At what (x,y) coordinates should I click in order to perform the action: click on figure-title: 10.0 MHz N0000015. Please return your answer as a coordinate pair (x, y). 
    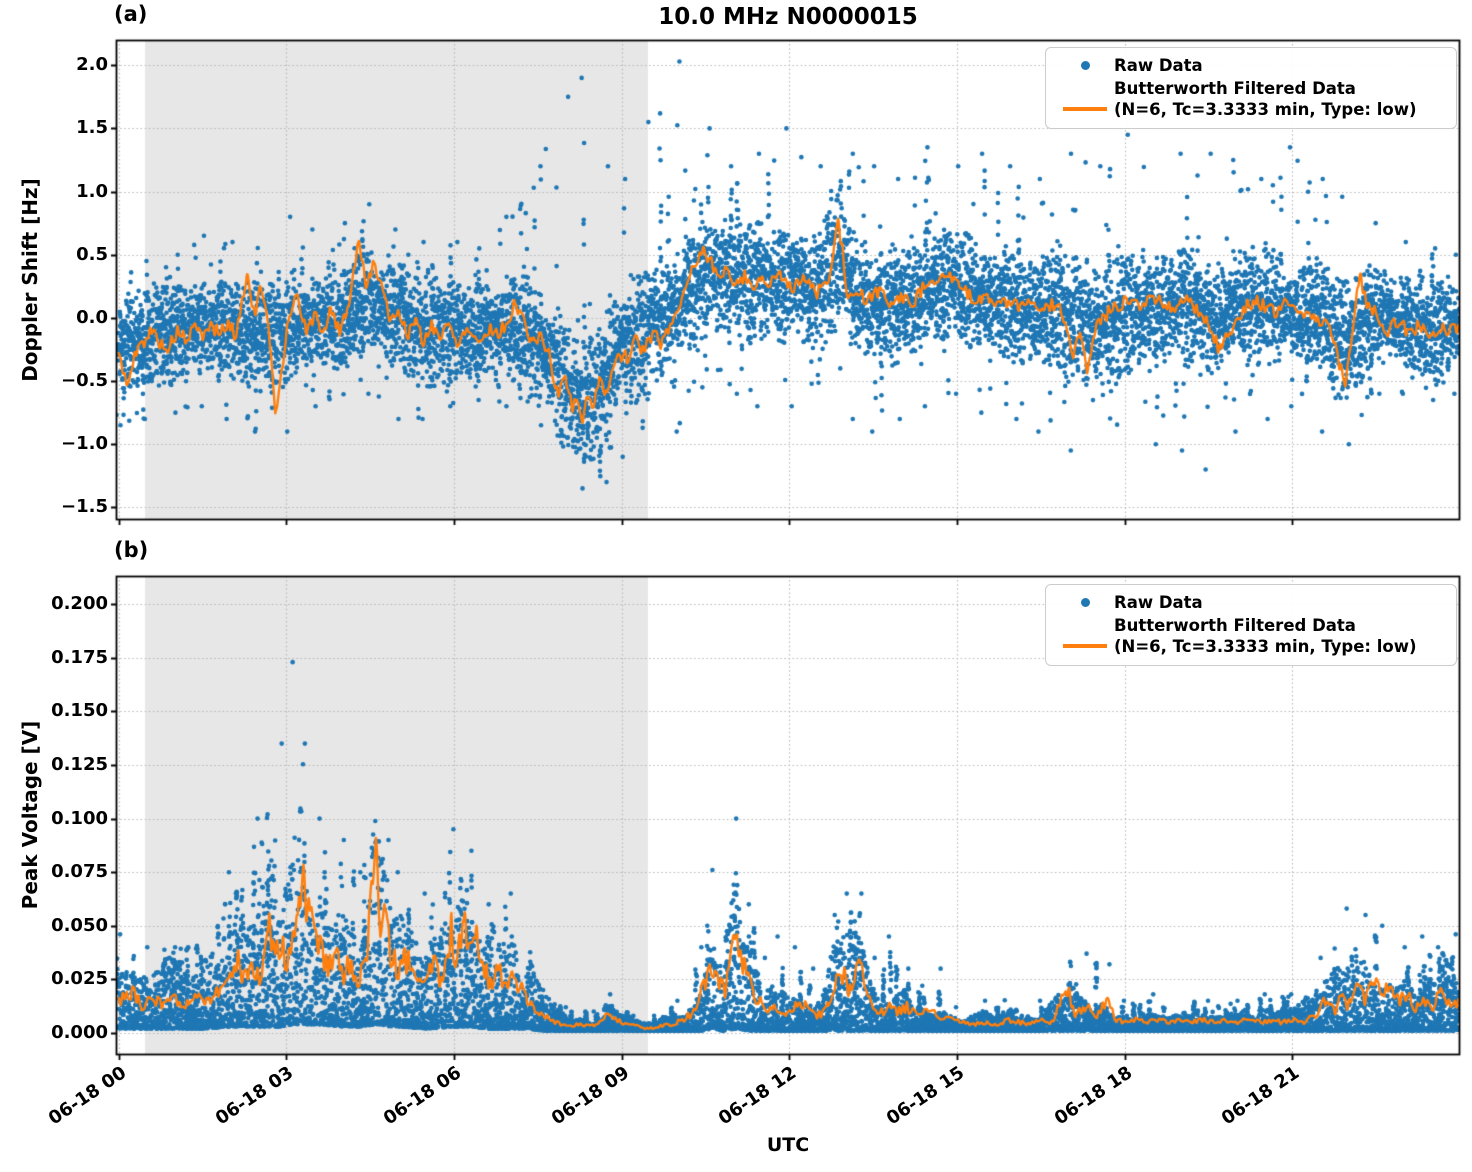
    Looking at the image, I should click on (788, 17).